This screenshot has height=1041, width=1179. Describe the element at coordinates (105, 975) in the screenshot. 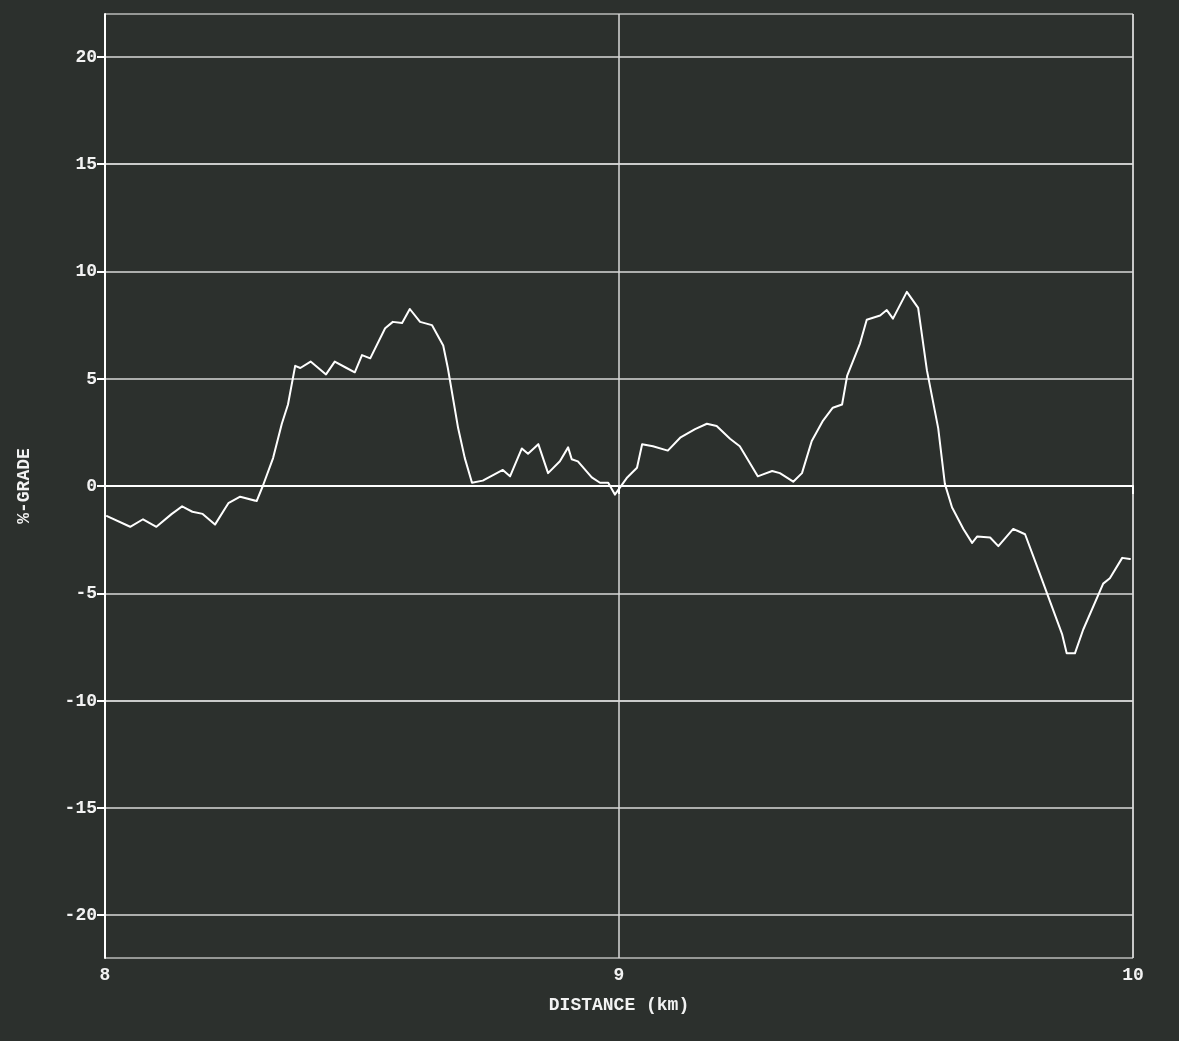

I see `x-tick-label: 8` at that location.